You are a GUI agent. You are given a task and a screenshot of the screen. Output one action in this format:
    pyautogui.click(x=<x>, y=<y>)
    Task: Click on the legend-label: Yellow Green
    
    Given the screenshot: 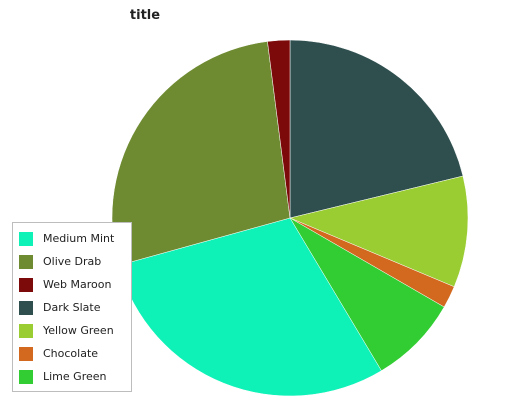 What is the action you would take?
    pyautogui.click(x=78, y=330)
    